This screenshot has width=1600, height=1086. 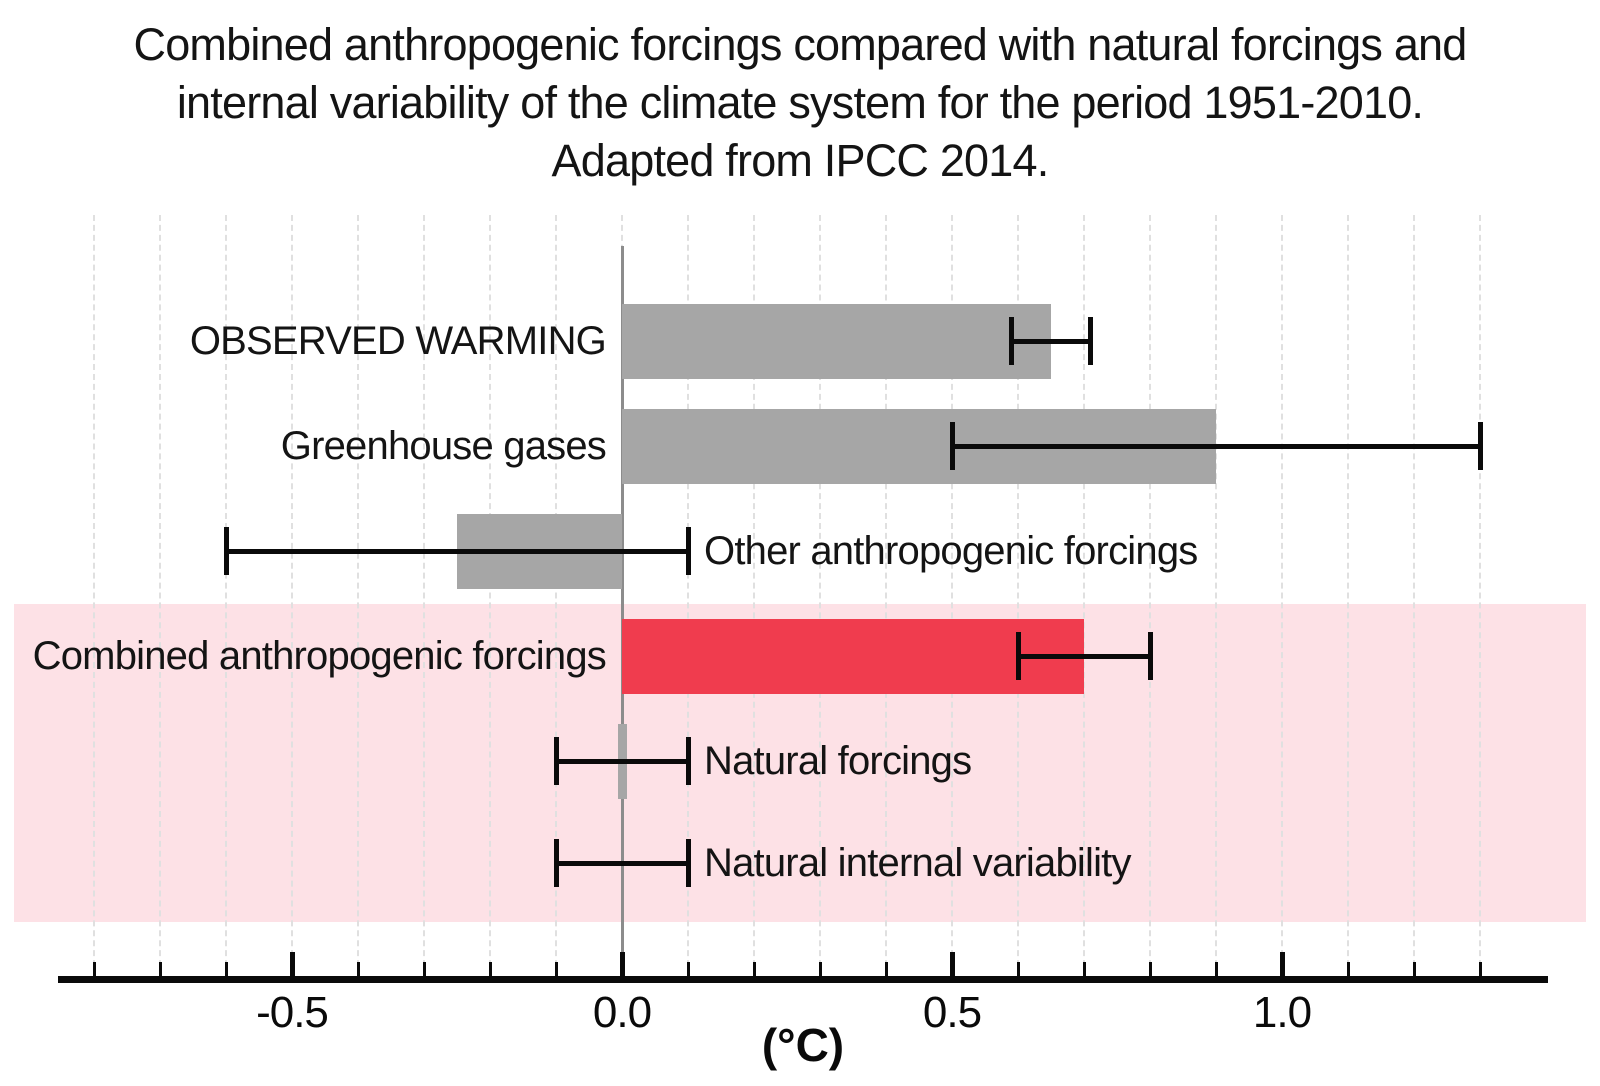 I want to click on bar-observed-warming, so click(x=836, y=341).